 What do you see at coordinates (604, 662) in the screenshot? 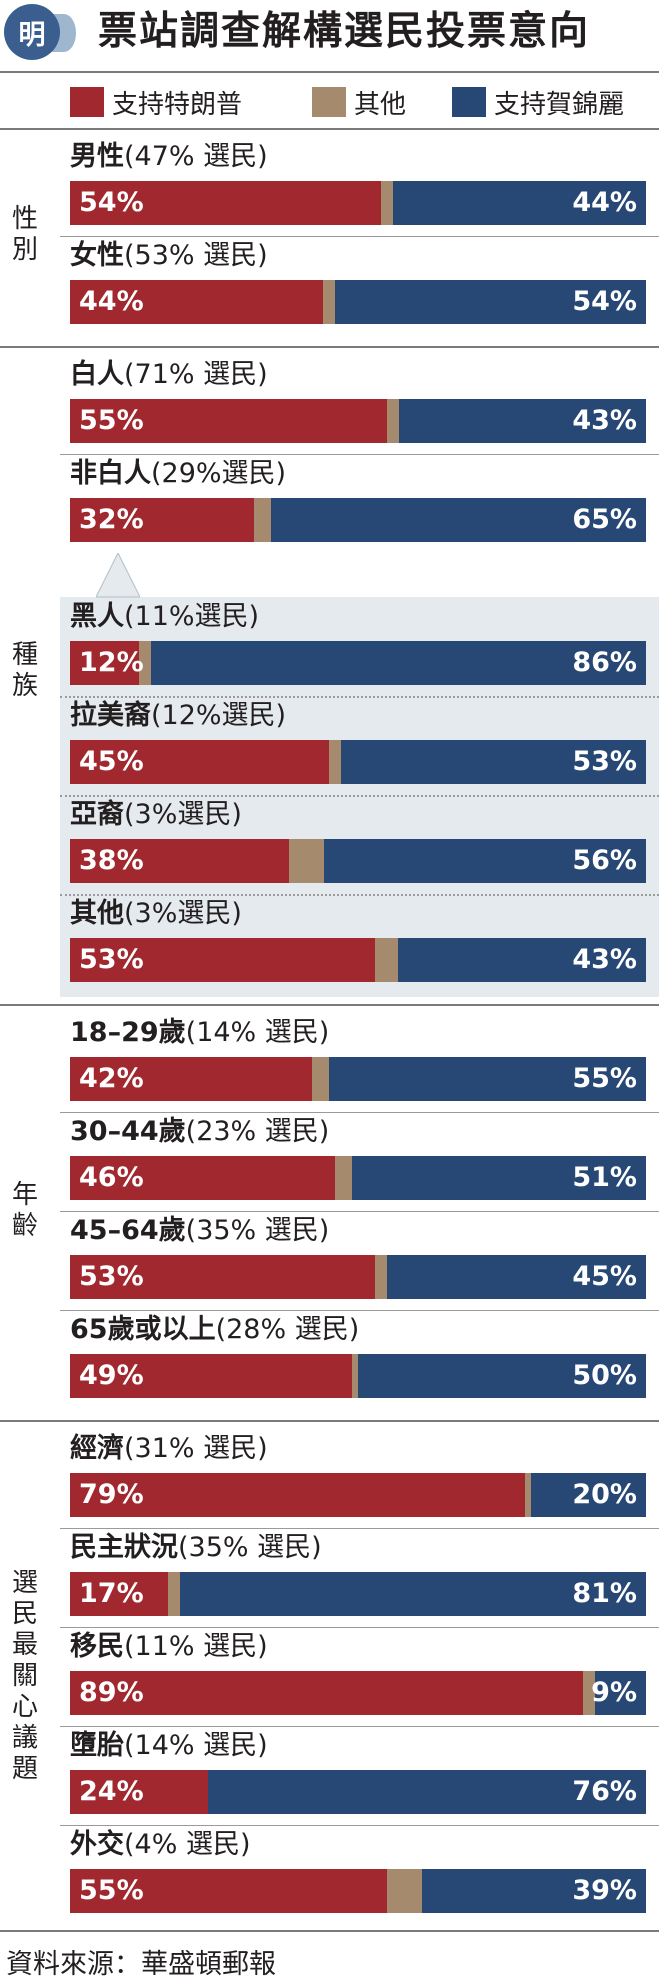
I see `harris-percent-label: 86%` at bounding box center [604, 662].